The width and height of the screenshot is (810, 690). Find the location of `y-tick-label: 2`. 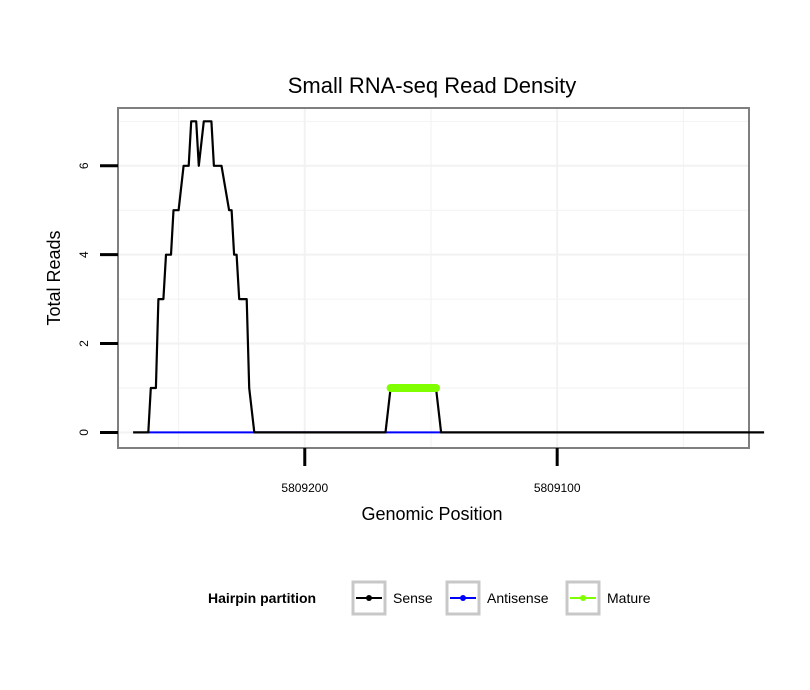

y-tick-label: 2 is located at coordinates (84, 343).